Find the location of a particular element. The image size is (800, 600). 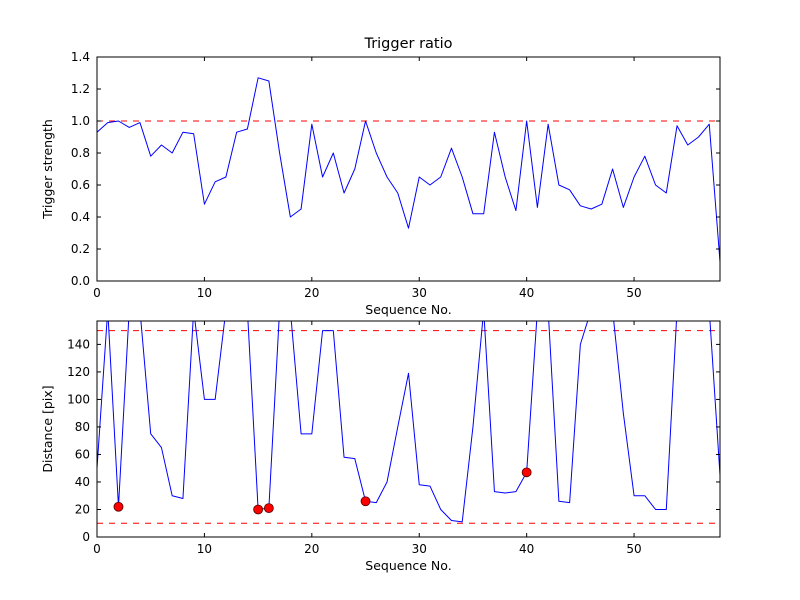

y-tick-label: 0.8 is located at coordinates (80, 153).